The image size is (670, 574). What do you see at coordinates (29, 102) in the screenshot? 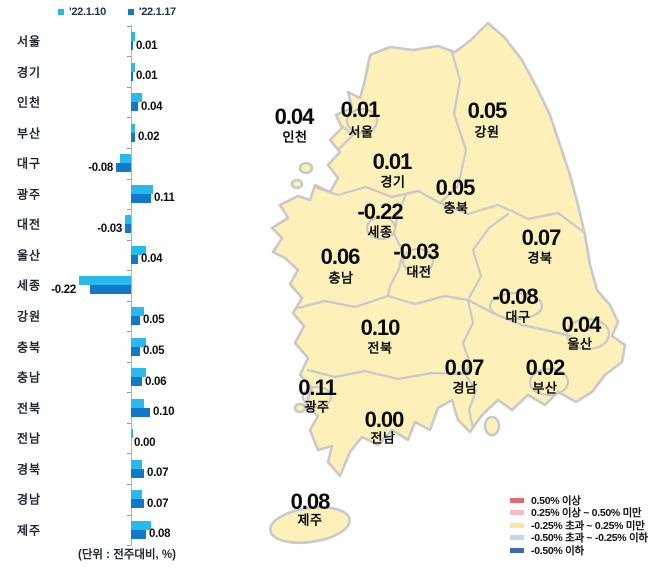
I see `bar-category-label: 인천` at bounding box center [29, 102].